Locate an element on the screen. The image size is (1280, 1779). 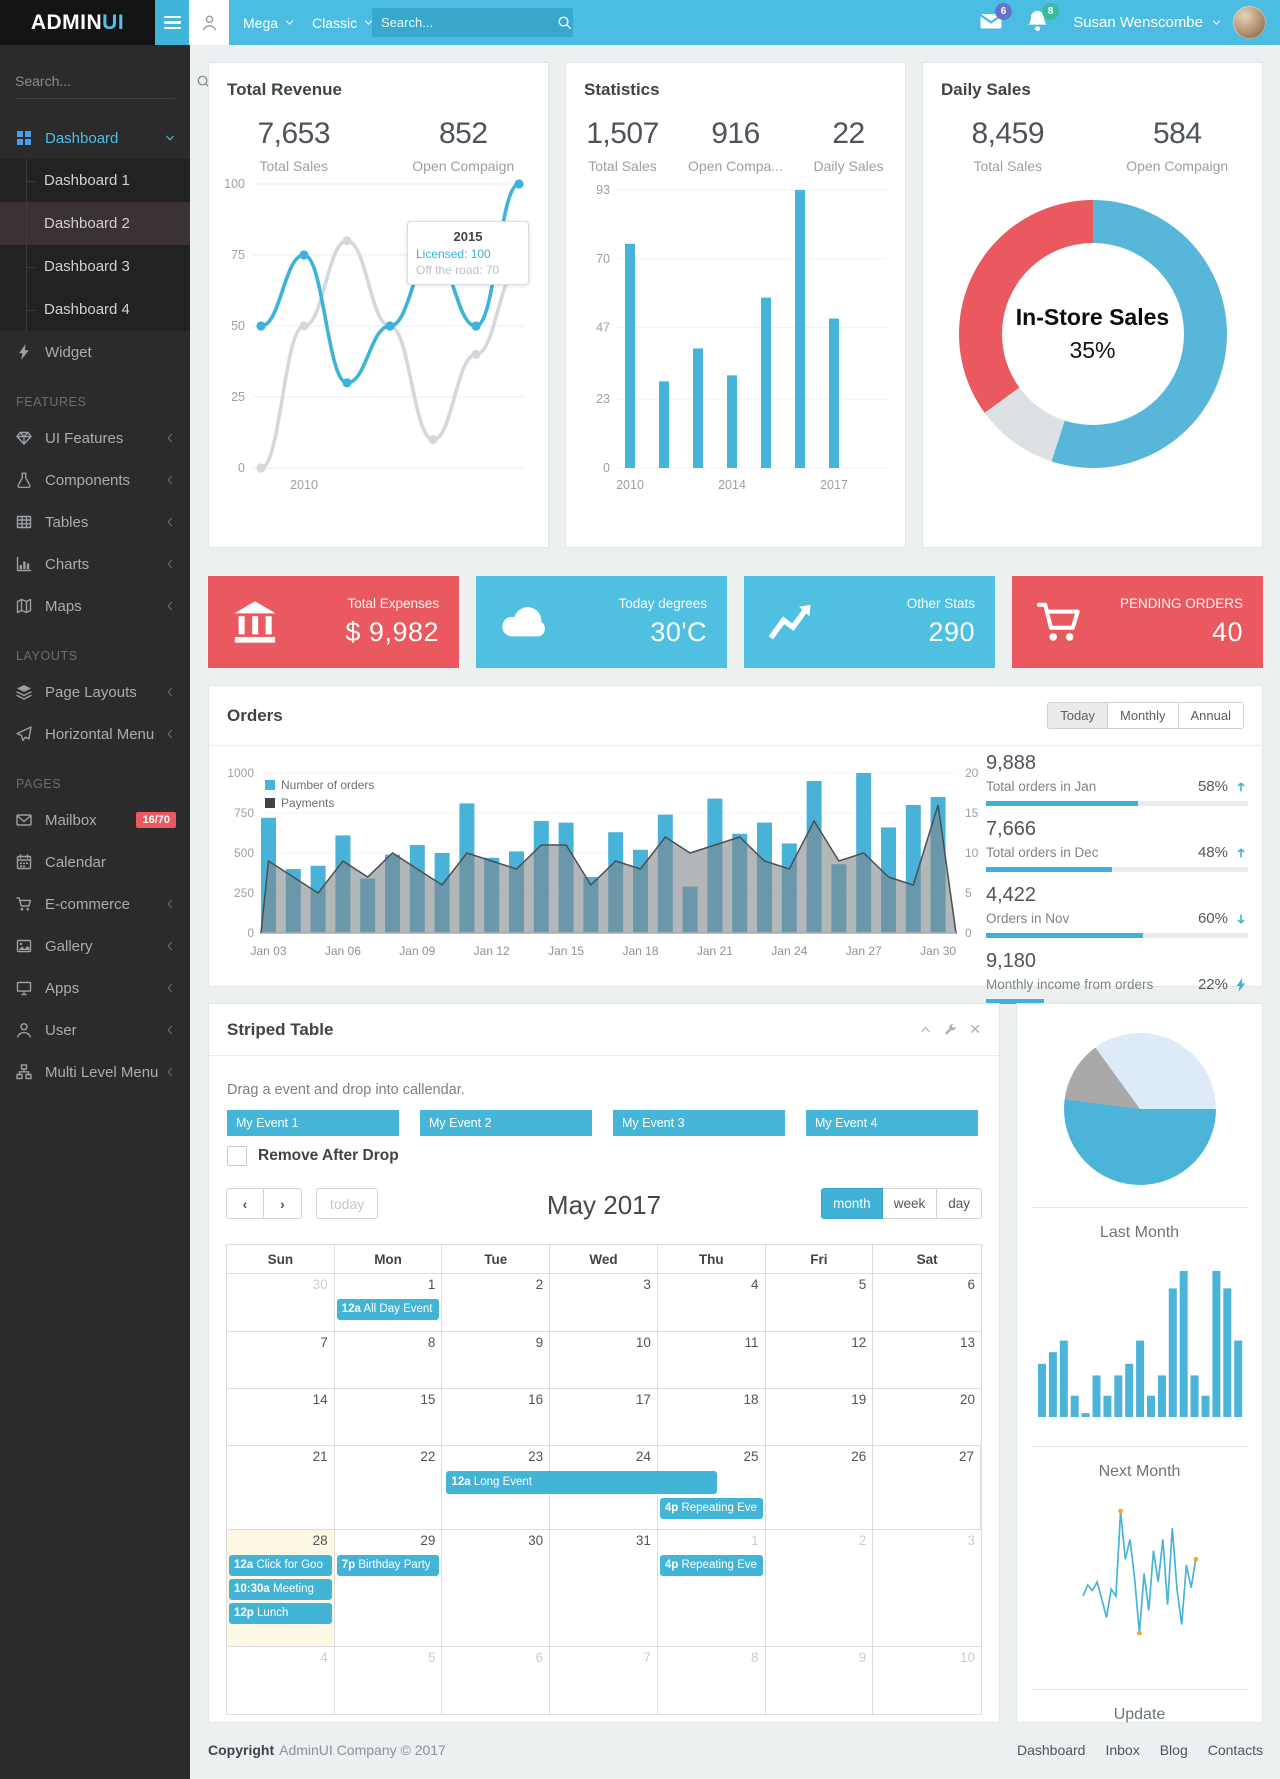
calendar-day-cell: 31 is located at coordinates (604, 1587).